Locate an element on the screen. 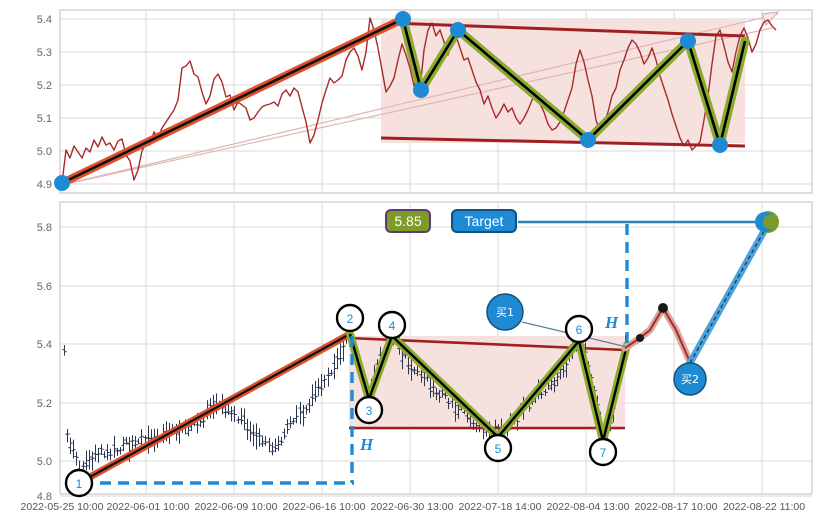 This screenshot has width=820, height=520. target-price-badge-bg is located at coordinates (408, 221).